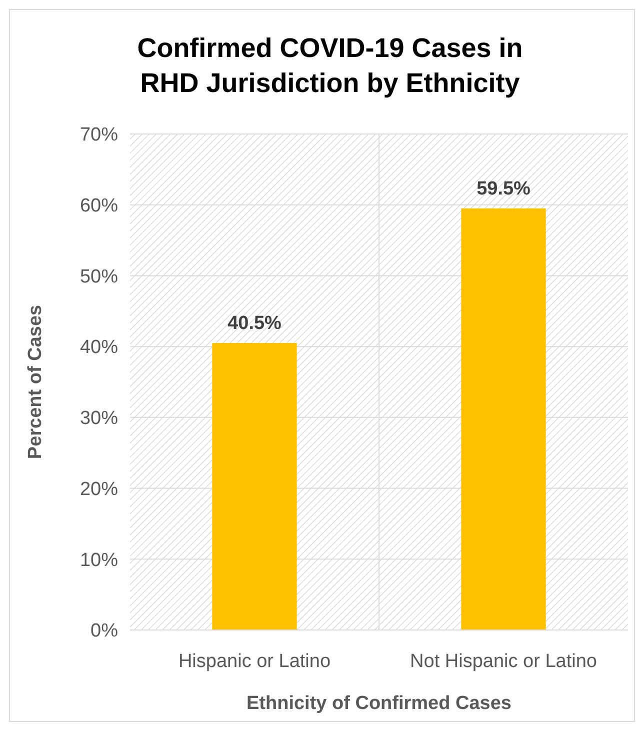 The height and width of the screenshot is (731, 644). What do you see at coordinates (503, 189) in the screenshot?
I see `data-label: 59.5%` at bounding box center [503, 189].